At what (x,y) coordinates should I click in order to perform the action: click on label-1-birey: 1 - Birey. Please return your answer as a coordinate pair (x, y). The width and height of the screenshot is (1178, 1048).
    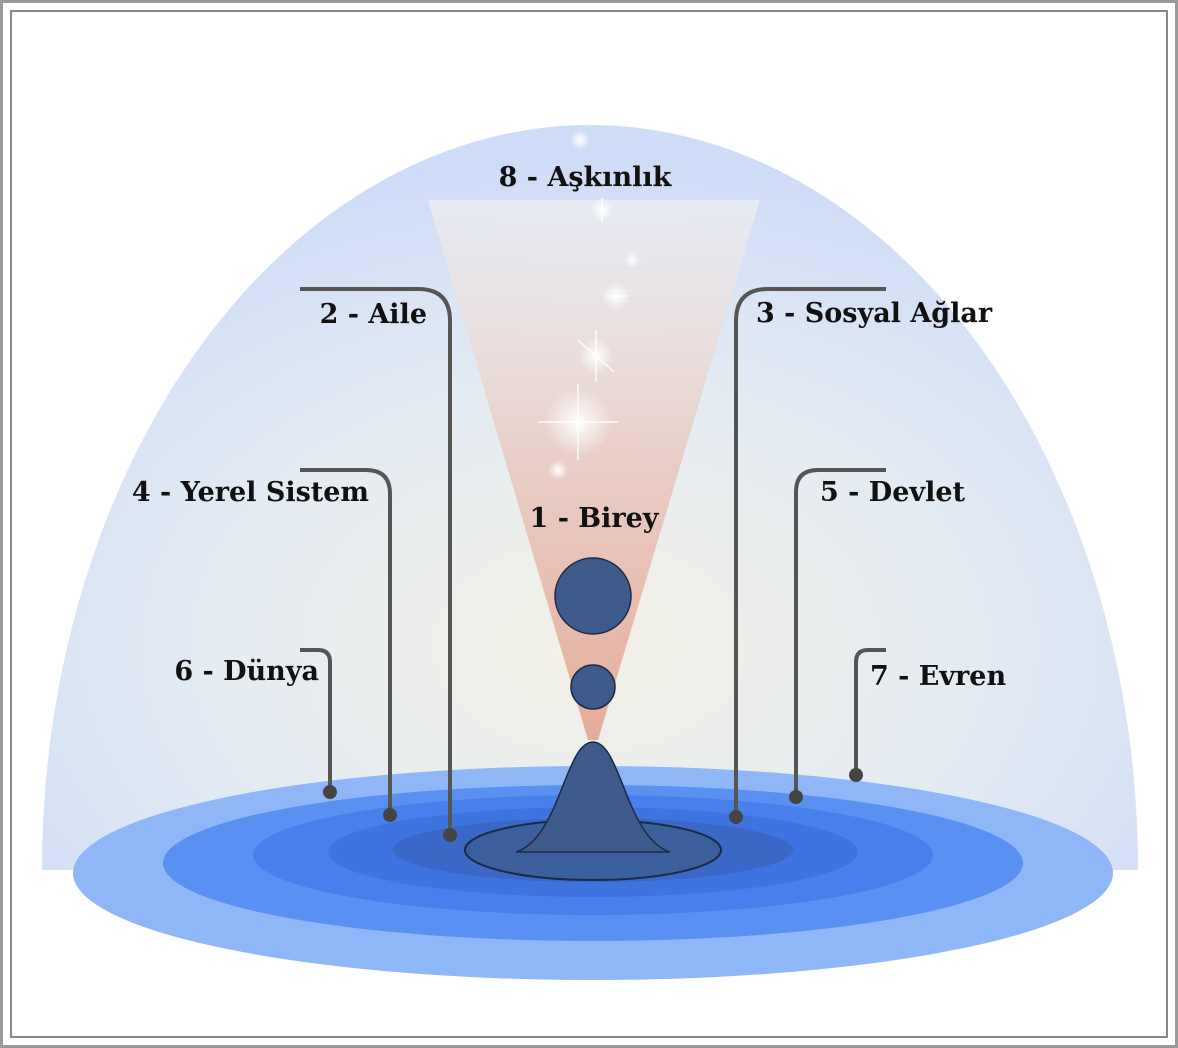
    Looking at the image, I should click on (595, 518).